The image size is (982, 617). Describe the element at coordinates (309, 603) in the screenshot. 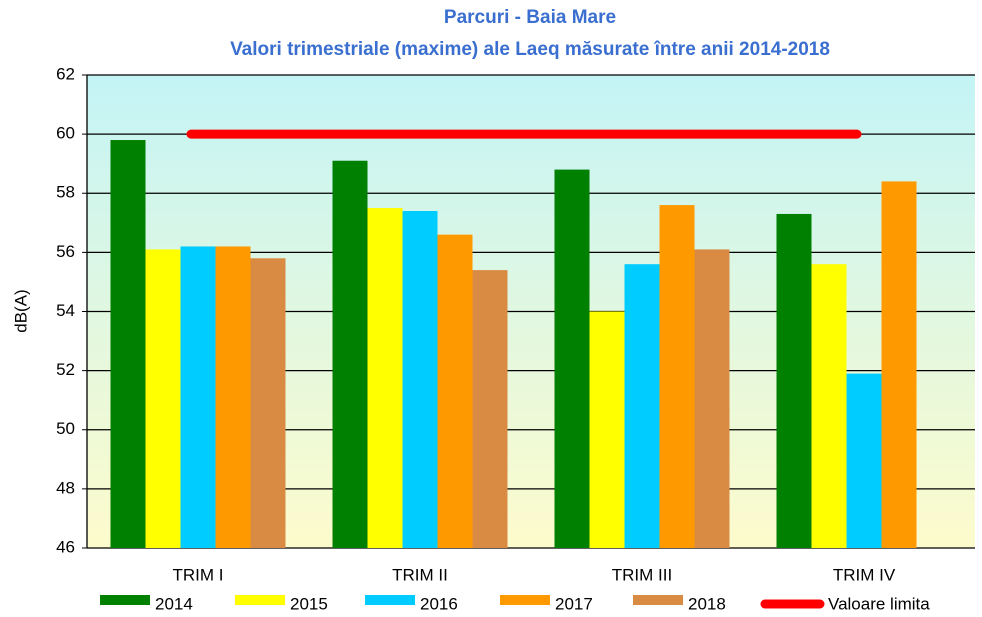

I see `legend-label: 2015` at that location.